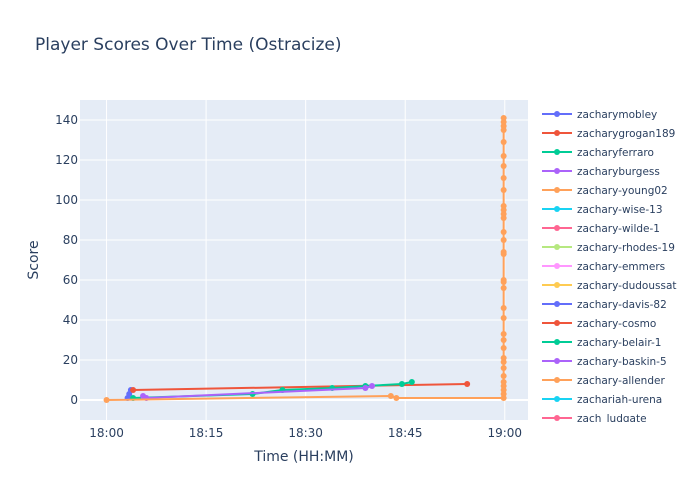  I want to click on legend-item: zachary-emmers, so click(603, 267).